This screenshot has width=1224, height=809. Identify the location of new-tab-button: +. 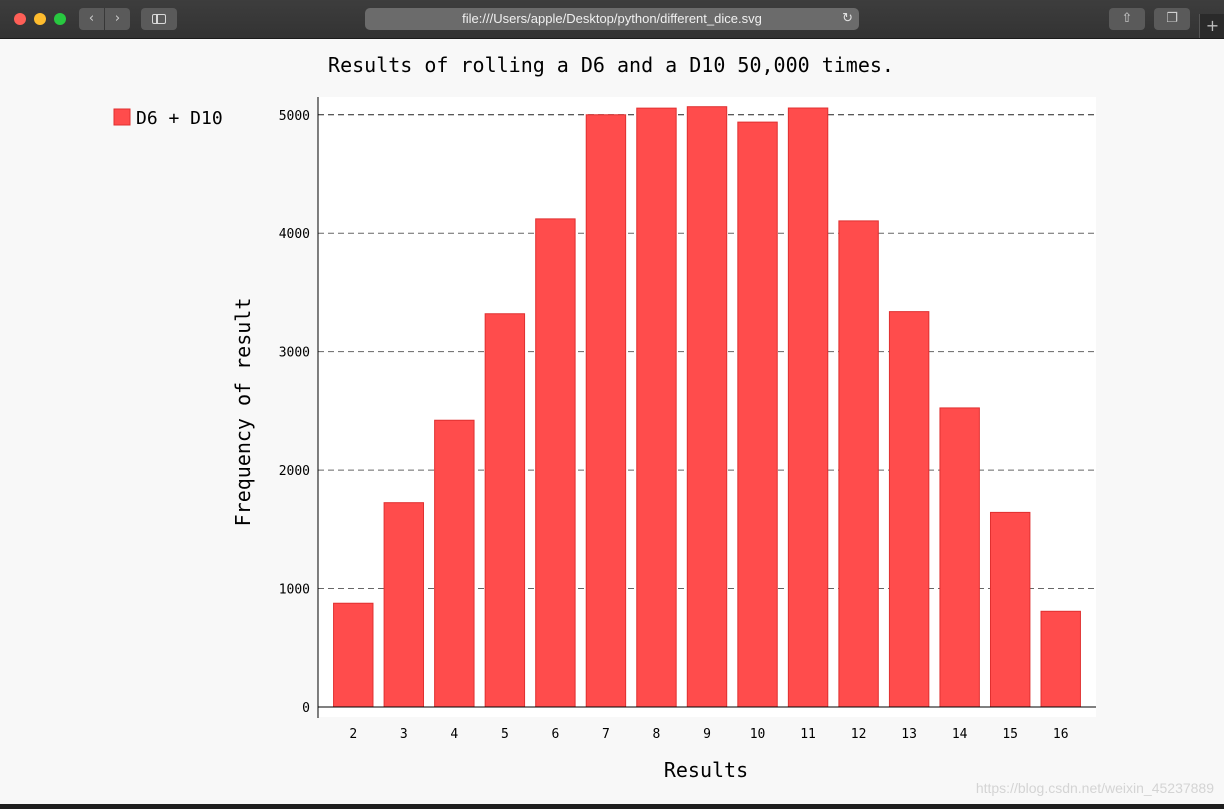
(1211, 26).